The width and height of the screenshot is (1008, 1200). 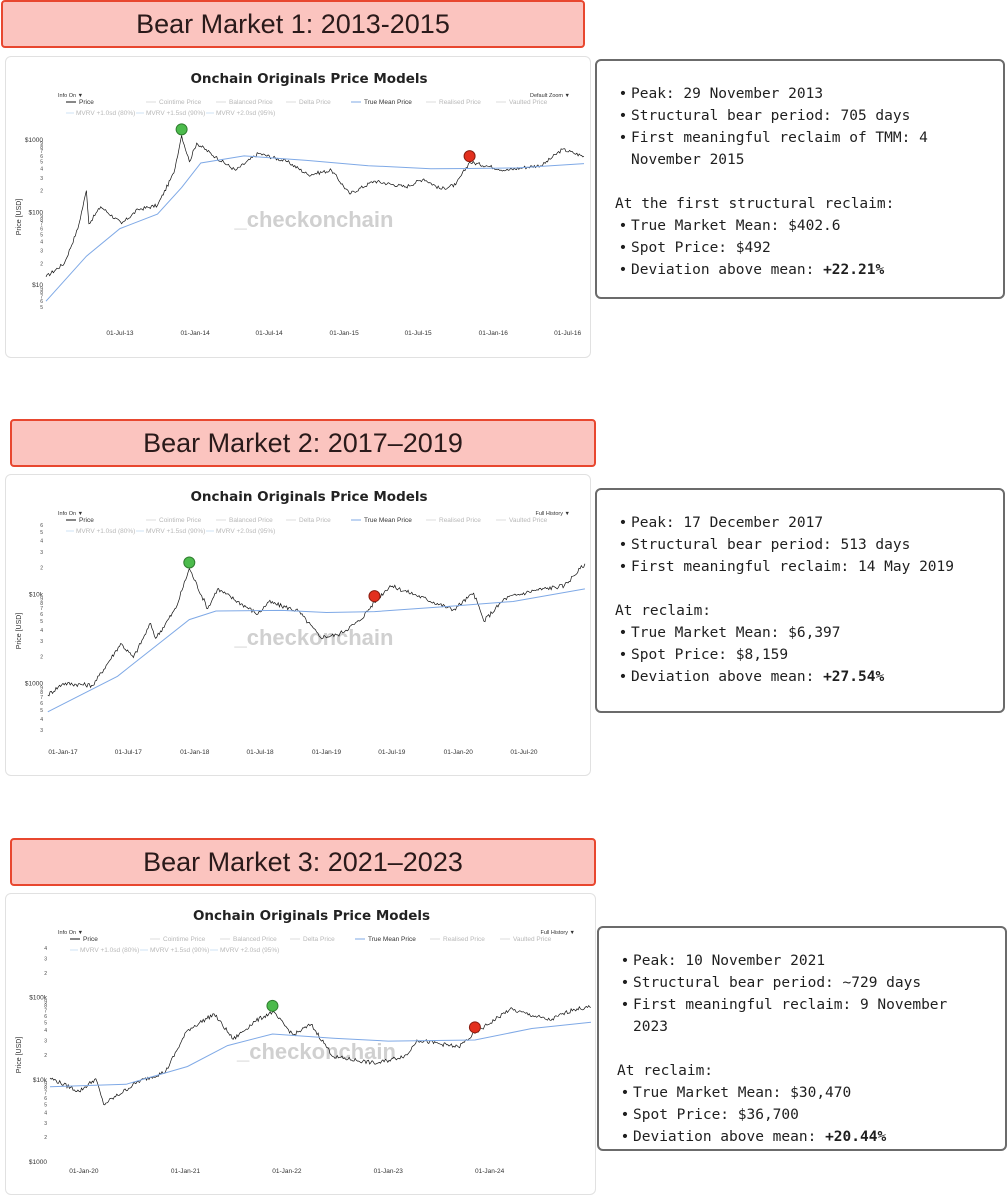 I want to click on info-bullet-text: Structural bear period: 513 days, so click(x=771, y=545).